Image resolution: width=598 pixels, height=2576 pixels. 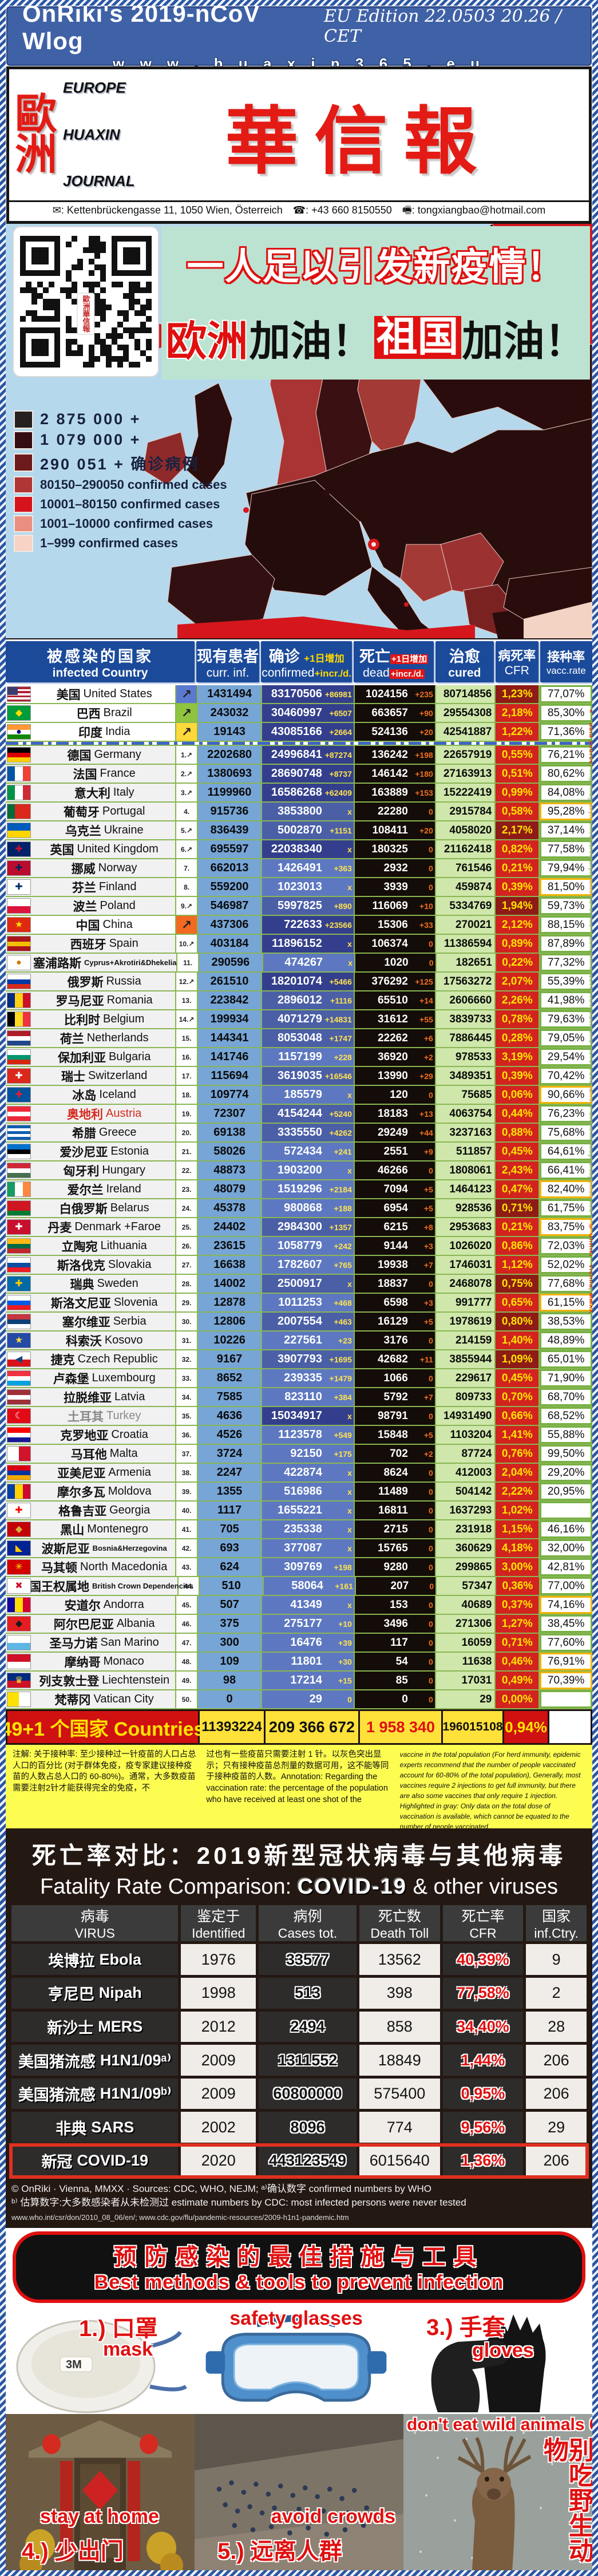 I want to click on cfr-cell: 0,39%, so click(x=517, y=887).